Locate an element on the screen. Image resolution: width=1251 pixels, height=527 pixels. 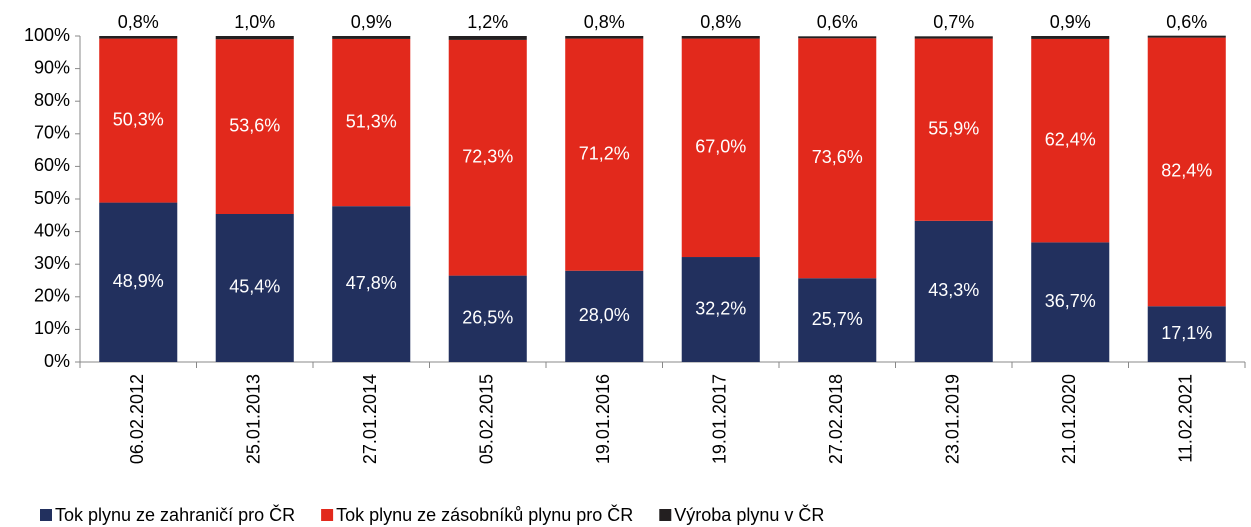
data-label: 32,2% is located at coordinates (720, 308).